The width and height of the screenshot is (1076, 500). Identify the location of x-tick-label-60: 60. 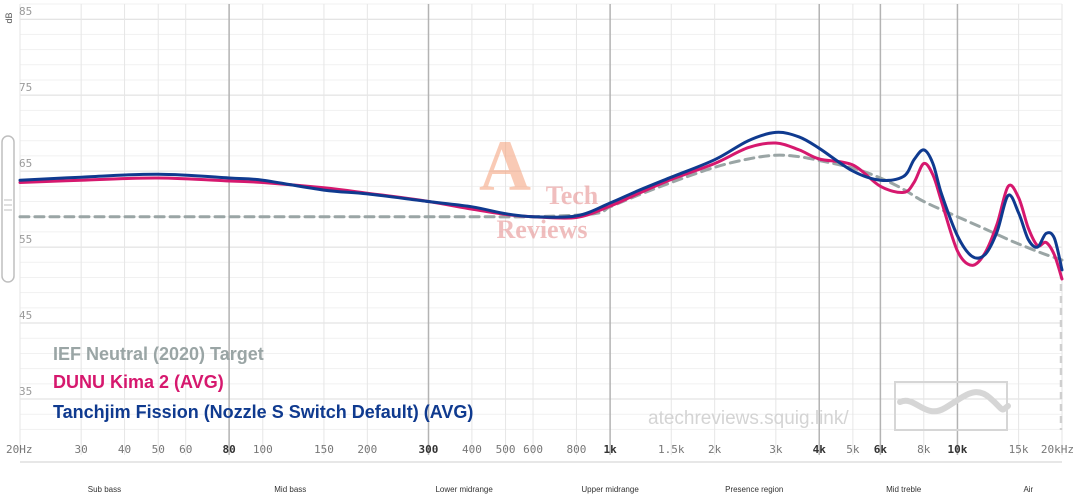
(185, 449).